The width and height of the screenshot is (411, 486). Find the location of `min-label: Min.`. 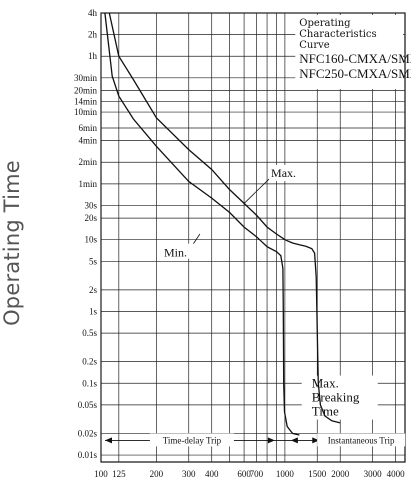

min-label: Min. is located at coordinates (175, 253).